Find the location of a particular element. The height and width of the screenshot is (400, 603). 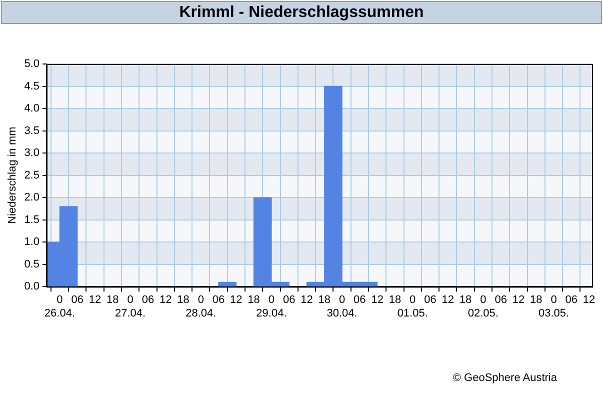

y-tick-label: 4.0 is located at coordinates (32, 108).